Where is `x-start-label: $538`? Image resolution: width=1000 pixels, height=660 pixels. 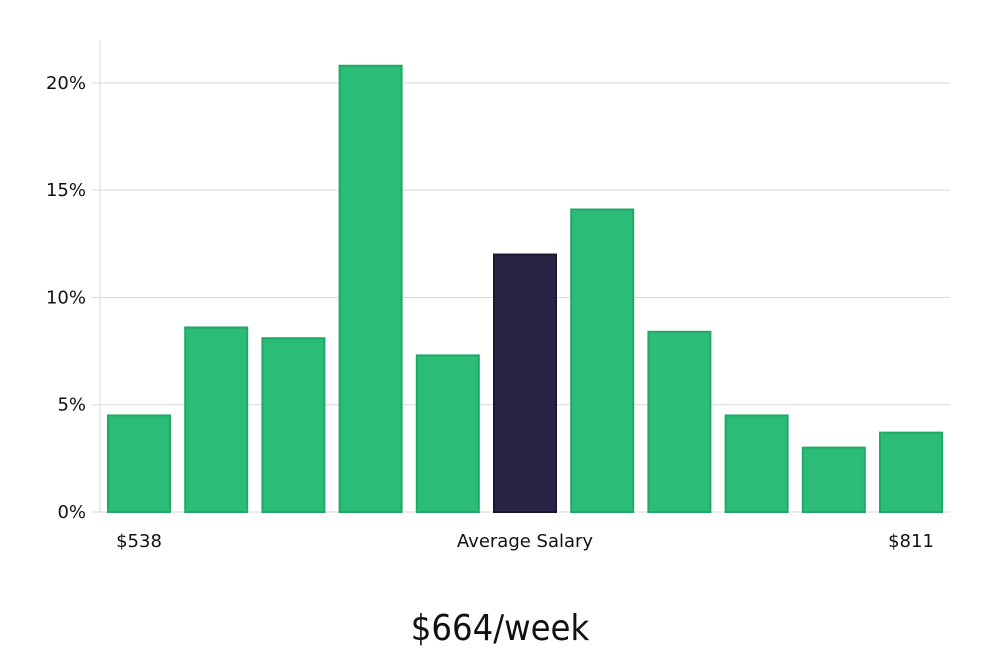
x-start-label: $538 is located at coordinates (139, 541).